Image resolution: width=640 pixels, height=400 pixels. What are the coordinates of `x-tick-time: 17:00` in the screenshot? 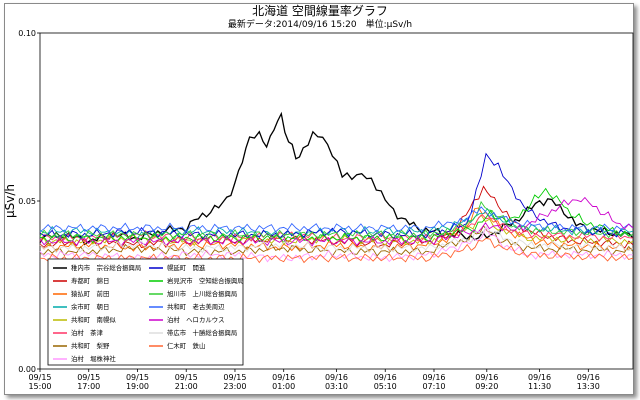 It's located at (88, 386).